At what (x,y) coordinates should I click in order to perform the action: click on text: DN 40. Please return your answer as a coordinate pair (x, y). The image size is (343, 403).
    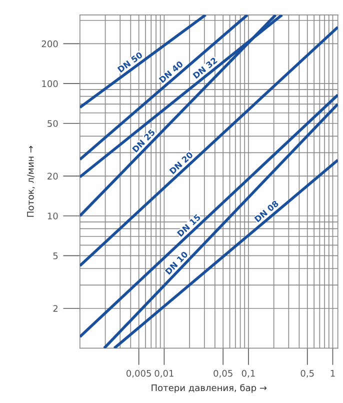
    Looking at the image, I should click on (171, 72).